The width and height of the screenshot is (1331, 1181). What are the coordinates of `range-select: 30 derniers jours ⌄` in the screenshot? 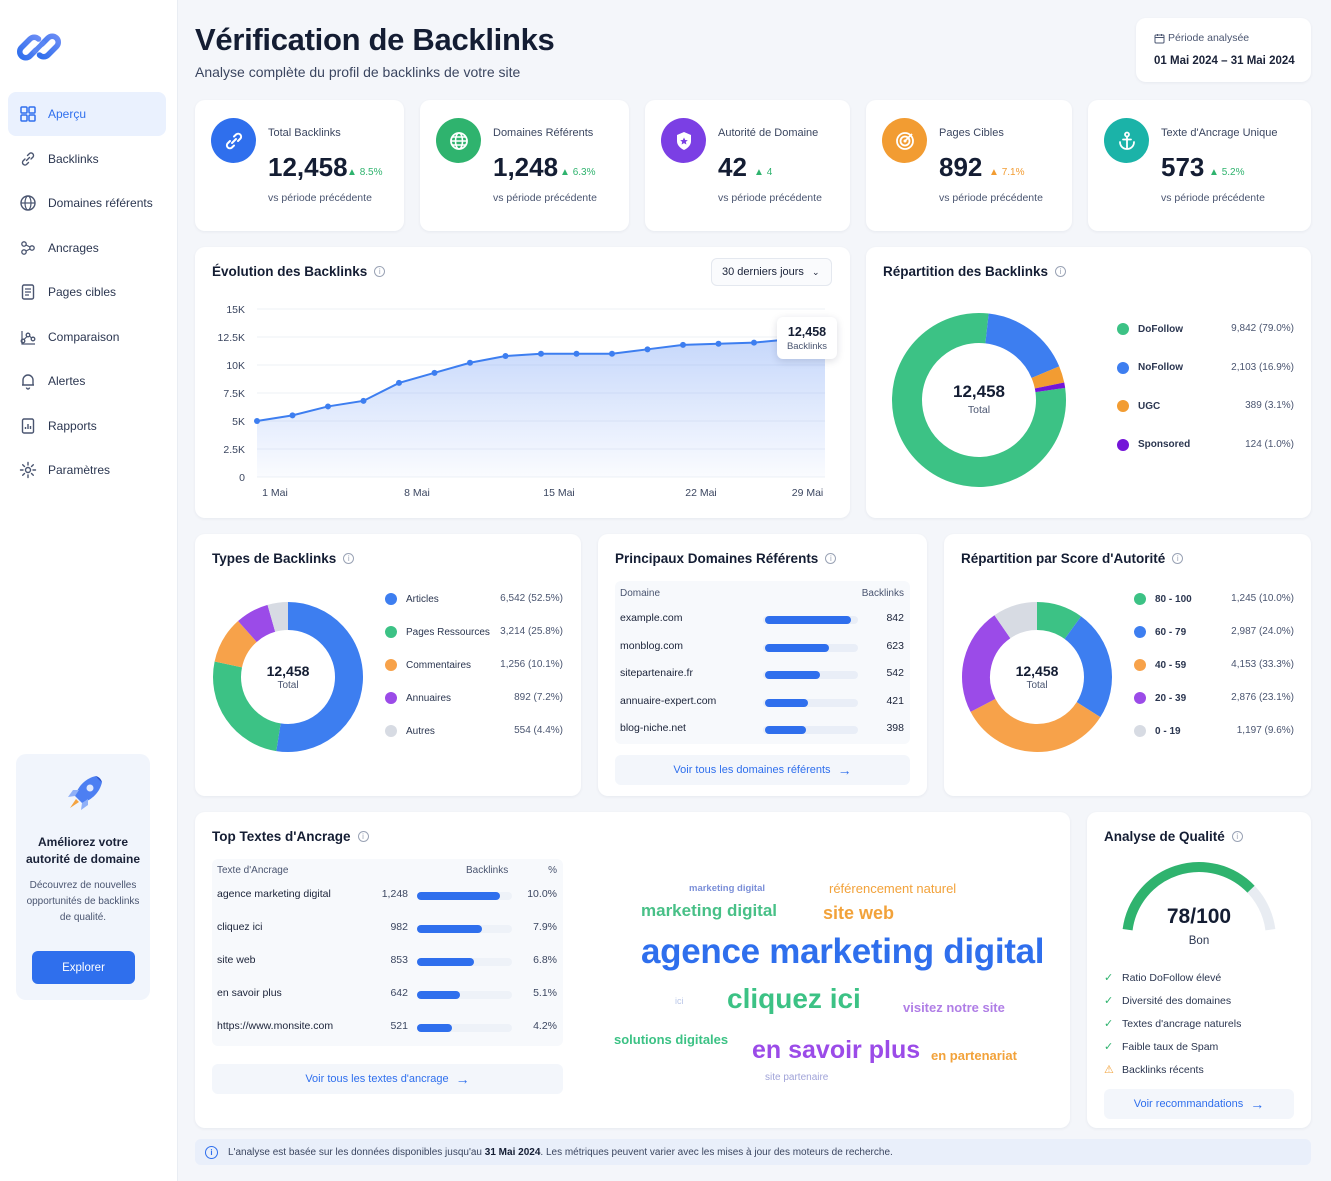 It's located at (771, 272).